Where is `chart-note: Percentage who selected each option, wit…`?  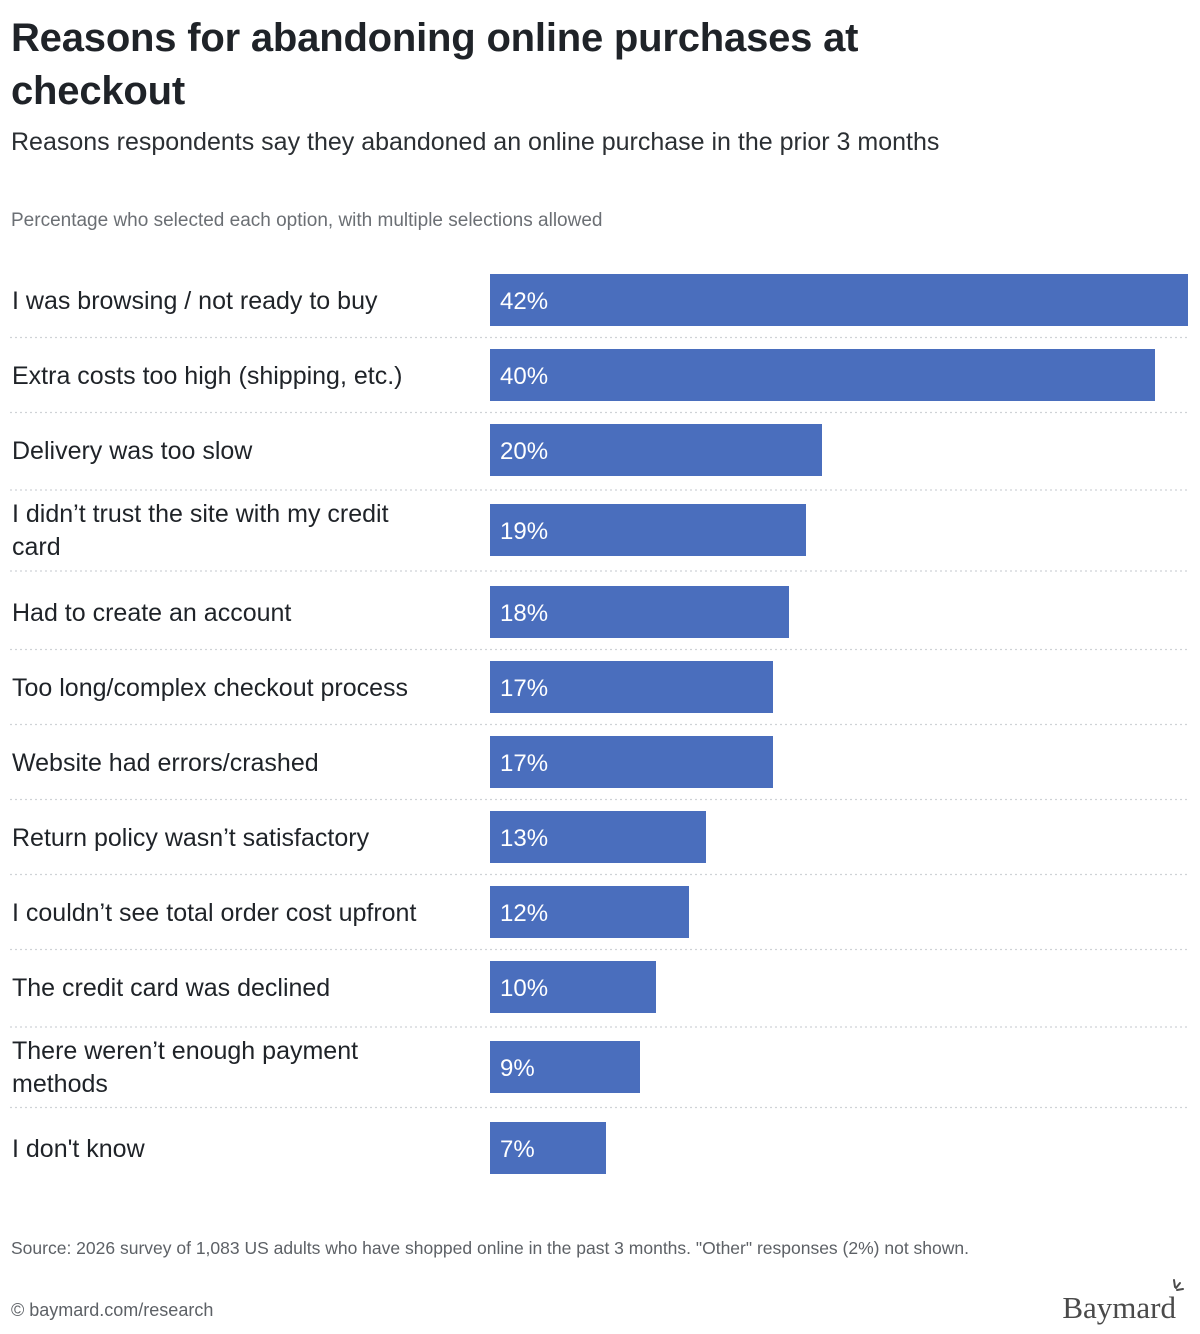
chart-note: Percentage who selected each option, wit… is located at coordinates (307, 220).